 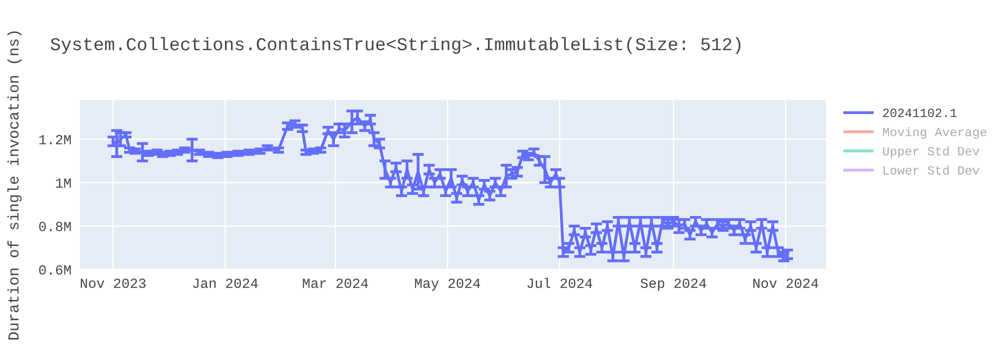 What do you see at coordinates (673, 284) in the screenshot?
I see `x-tick-label: Sep 2024` at bounding box center [673, 284].